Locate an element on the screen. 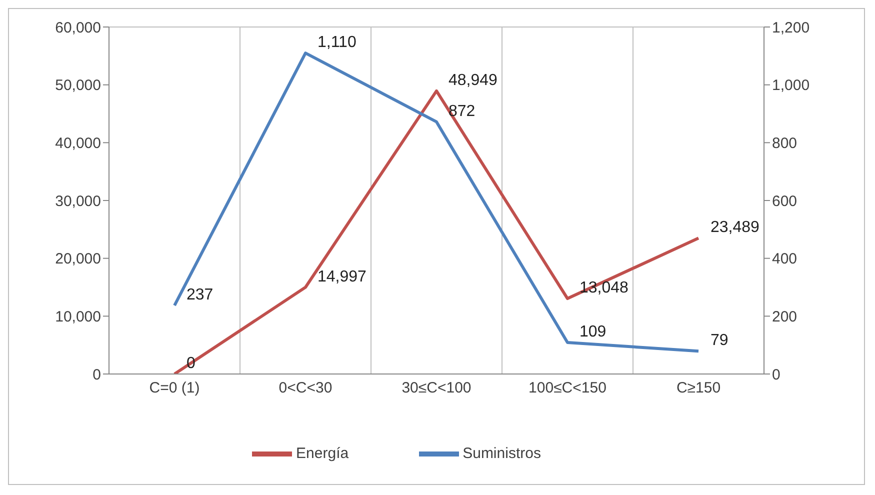 The image size is (875, 495). data-label: 14,997 is located at coordinates (342, 277).